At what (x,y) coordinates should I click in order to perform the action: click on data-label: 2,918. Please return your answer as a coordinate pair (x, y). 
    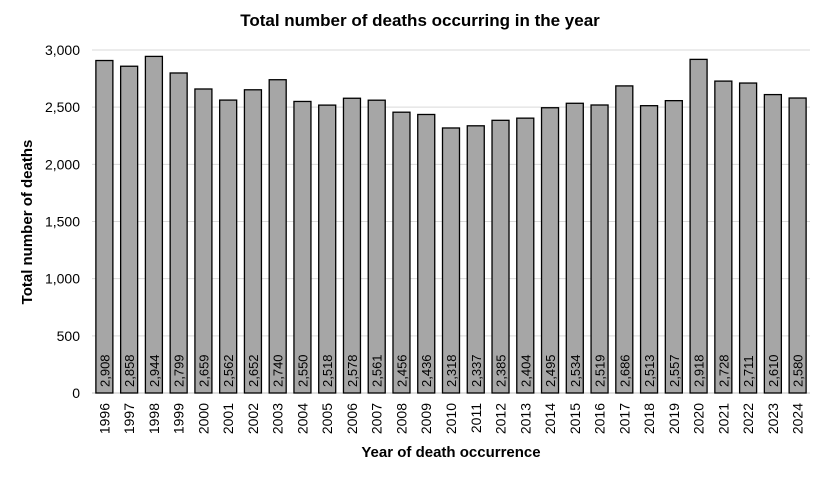
    Looking at the image, I should click on (699, 370).